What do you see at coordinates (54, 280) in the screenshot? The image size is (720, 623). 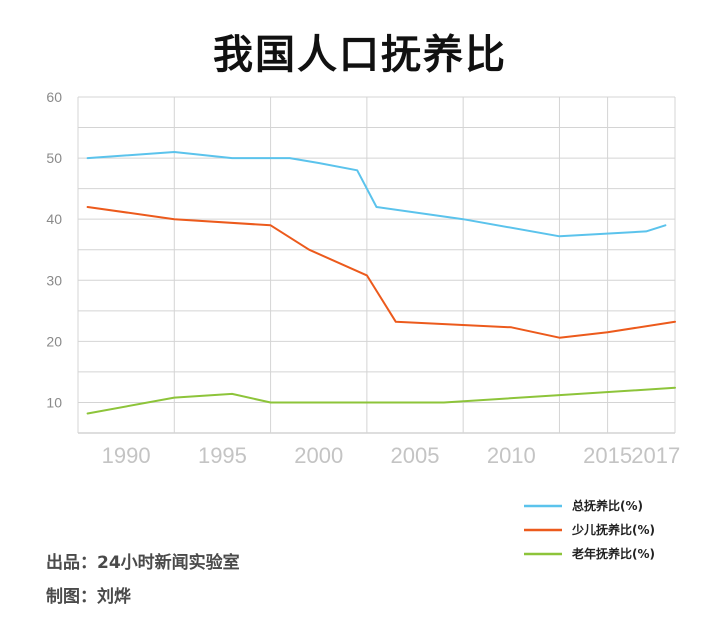 I see `y-tick-label: 30` at bounding box center [54, 280].